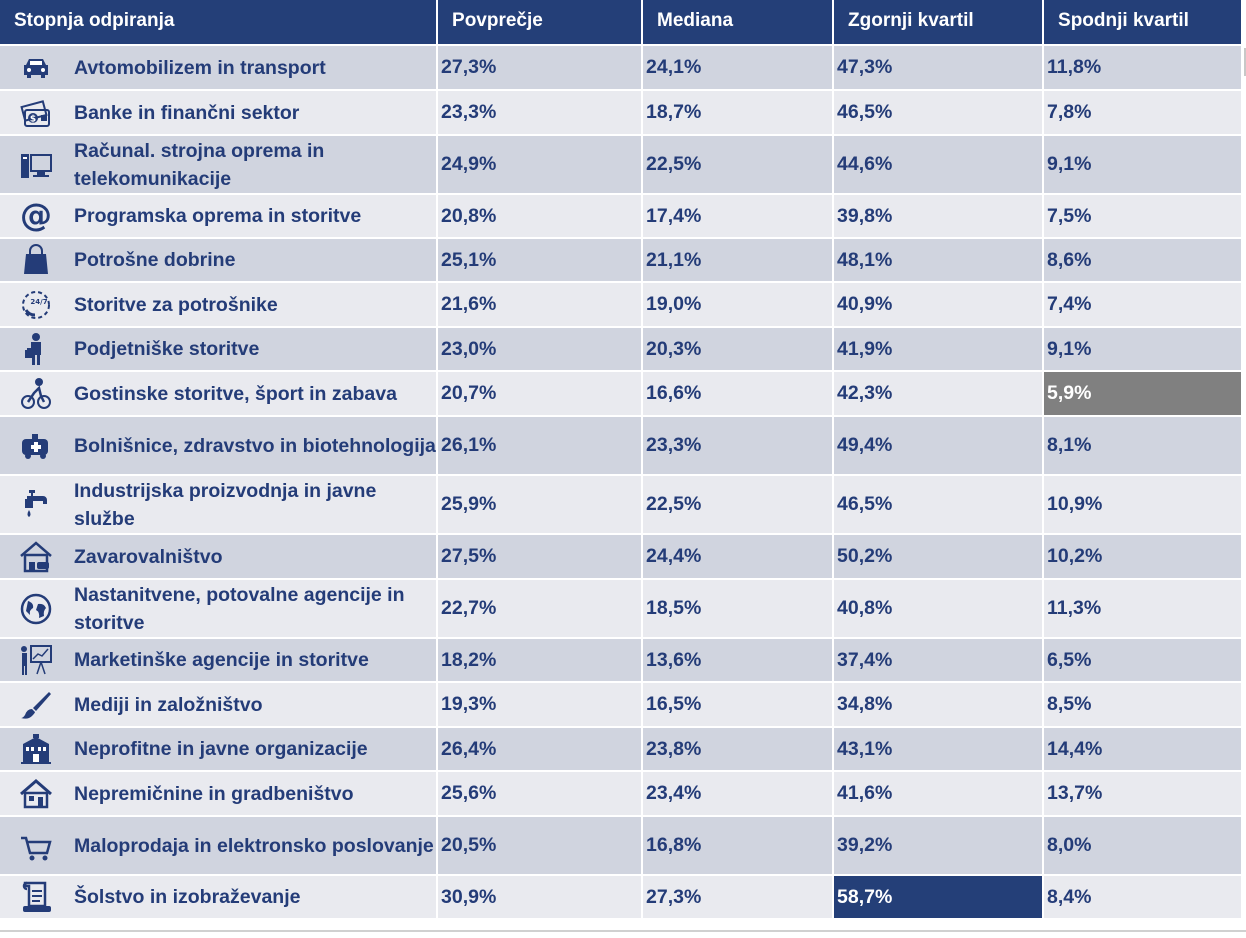 The width and height of the screenshot is (1246, 938). Describe the element at coordinates (939, 794) in the screenshot. I see `upper-quartile-value: 41,6%` at that location.